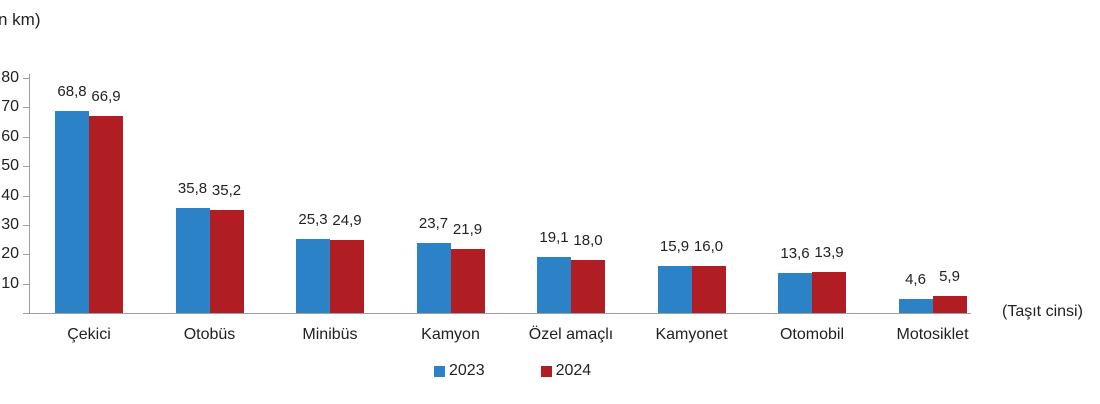  What do you see at coordinates (554, 237) in the screenshot?
I see `value-label-2023-5: 19,1` at bounding box center [554, 237].